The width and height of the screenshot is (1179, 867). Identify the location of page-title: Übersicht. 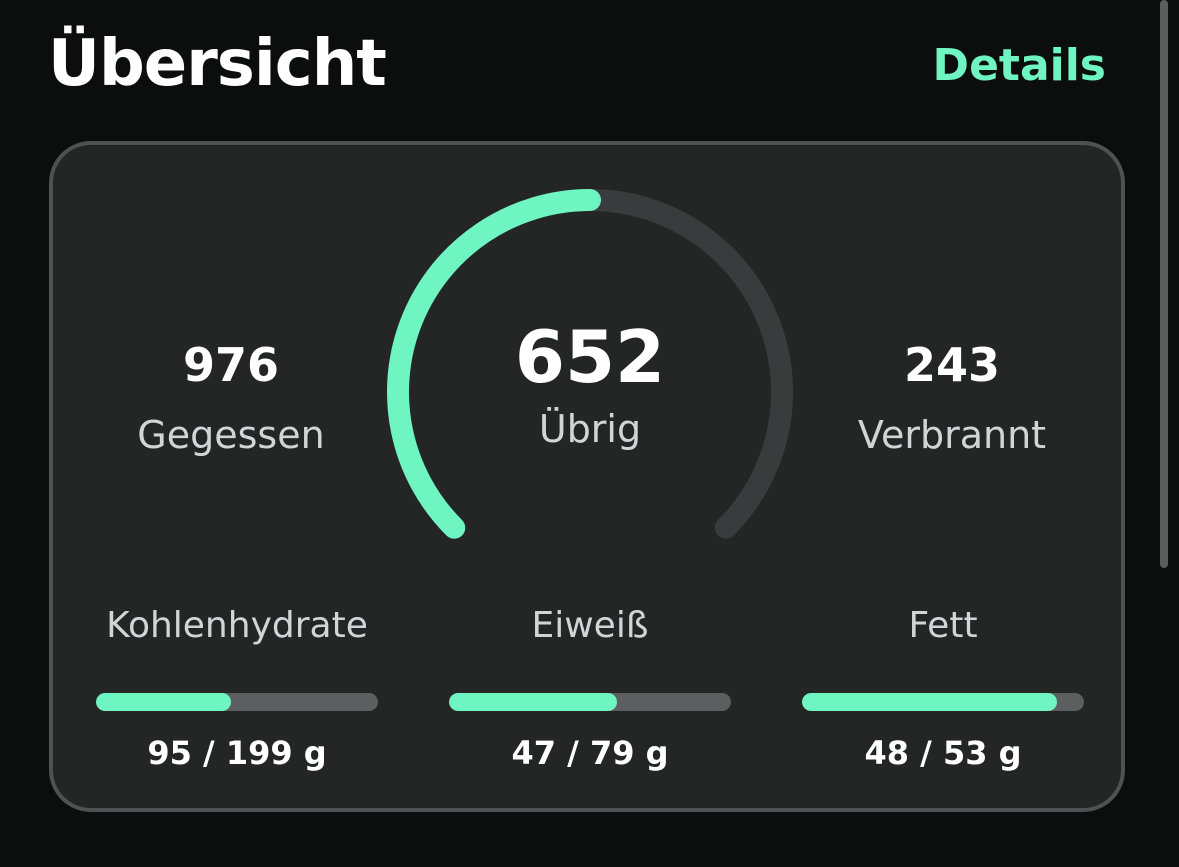
(217, 64).